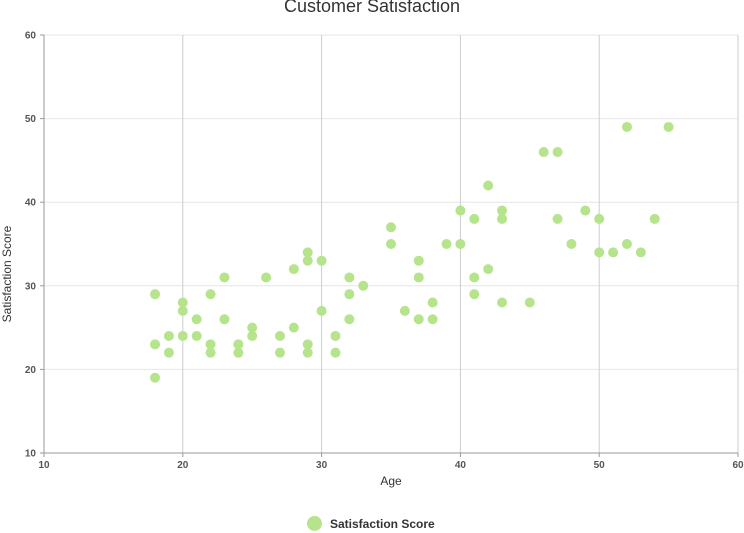 The width and height of the screenshot is (744, 533). I want to click on legend: Satisfaction Score, so click(371, 523).